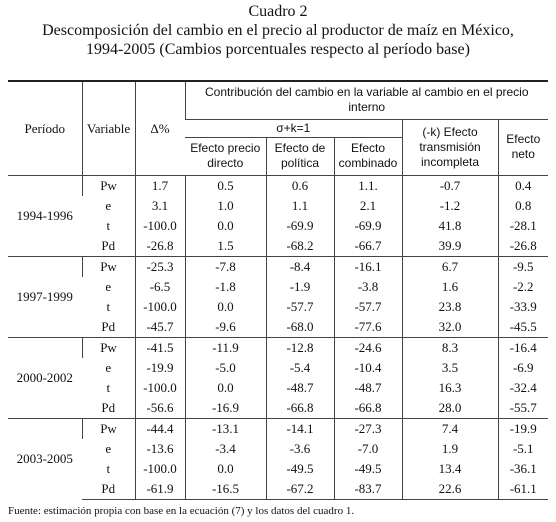 This screenshot has height=522, width=556. What do you see at coordinates (159, 448) in the screenshot?
I see `value-cell: -13.6` at bounding box center [159, 448].